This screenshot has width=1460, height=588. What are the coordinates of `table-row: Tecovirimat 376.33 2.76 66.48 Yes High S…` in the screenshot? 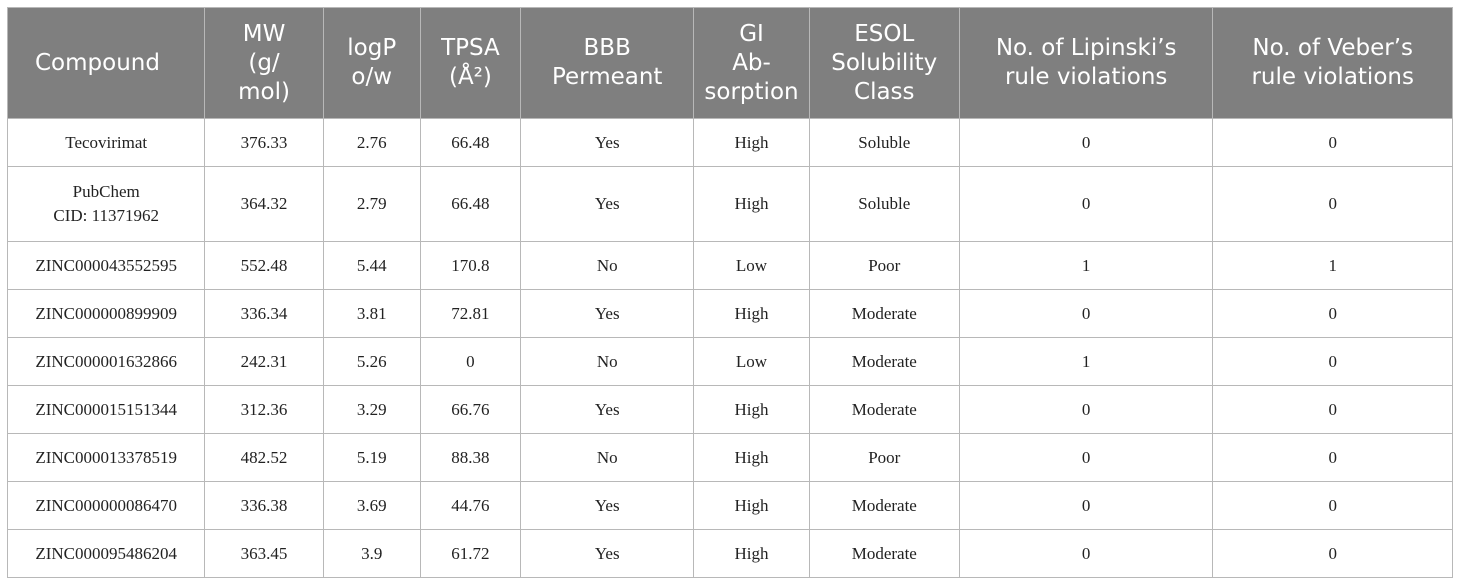 It's located at (729, 142).